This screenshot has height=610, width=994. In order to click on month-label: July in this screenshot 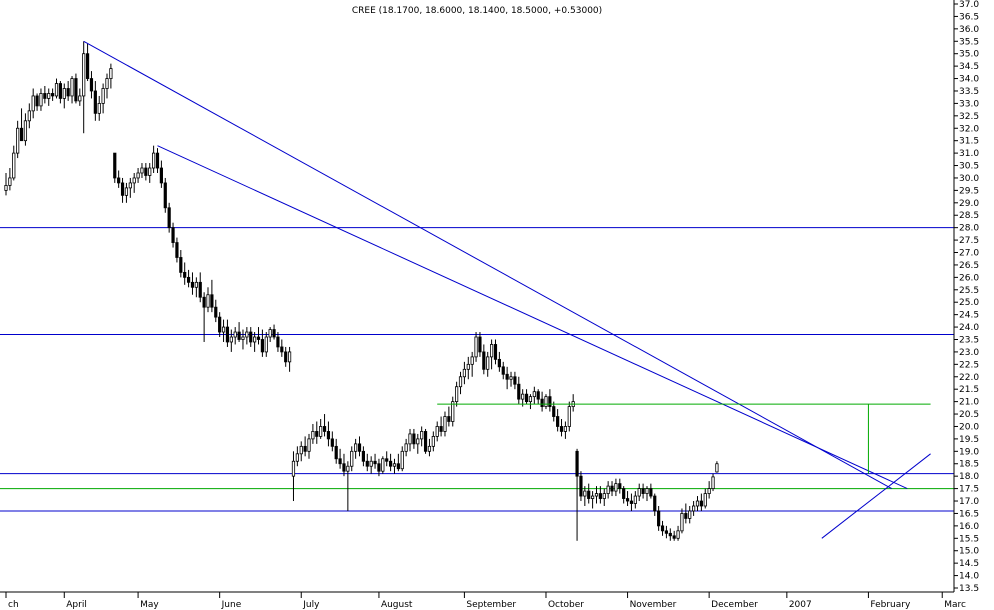, I will do `click(311, 605)`.